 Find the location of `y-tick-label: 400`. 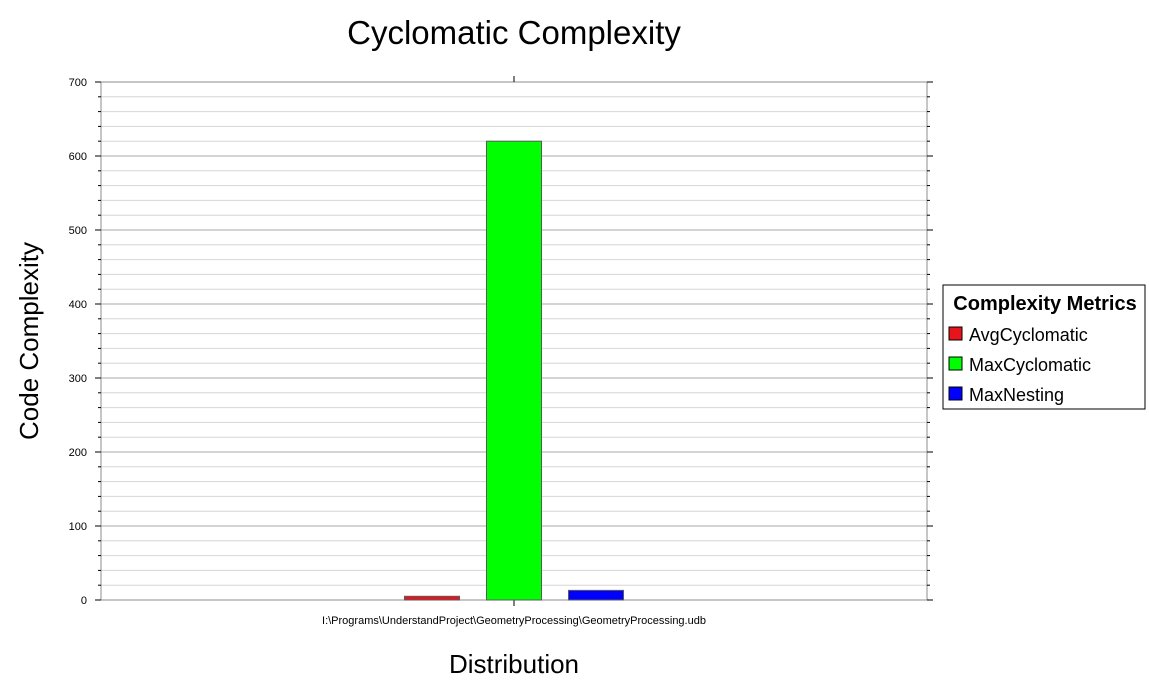

y-tick-label: 400 is located at coordinates (78, 305).